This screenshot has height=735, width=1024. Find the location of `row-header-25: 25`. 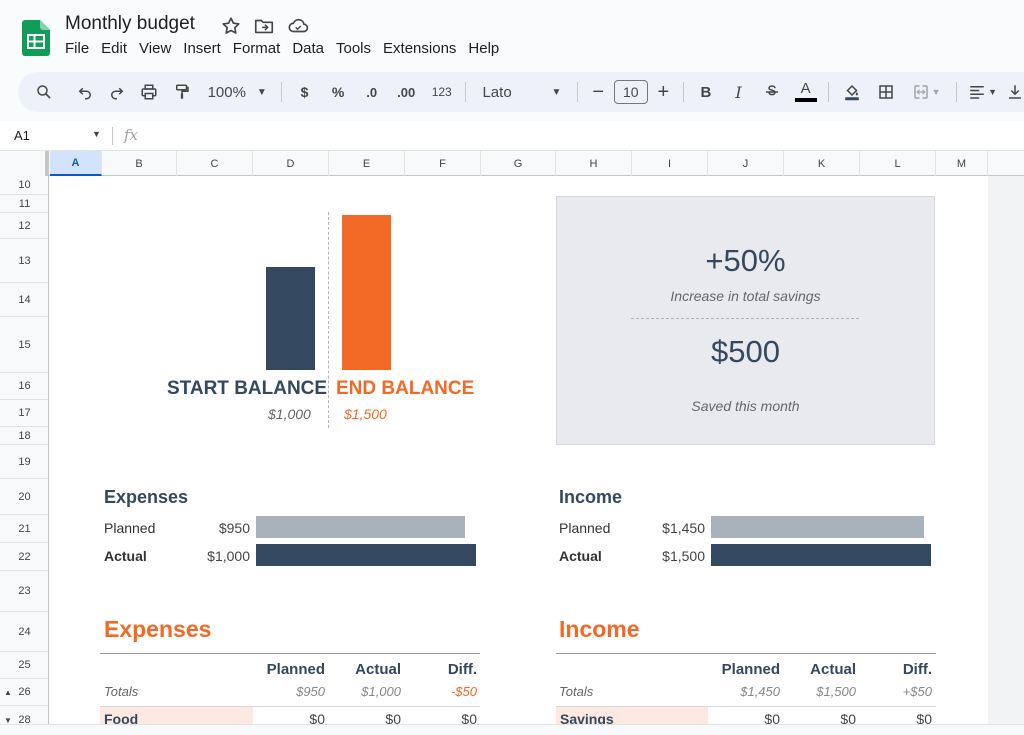

row-header-25: 25 is located at coordinates (24, 665).